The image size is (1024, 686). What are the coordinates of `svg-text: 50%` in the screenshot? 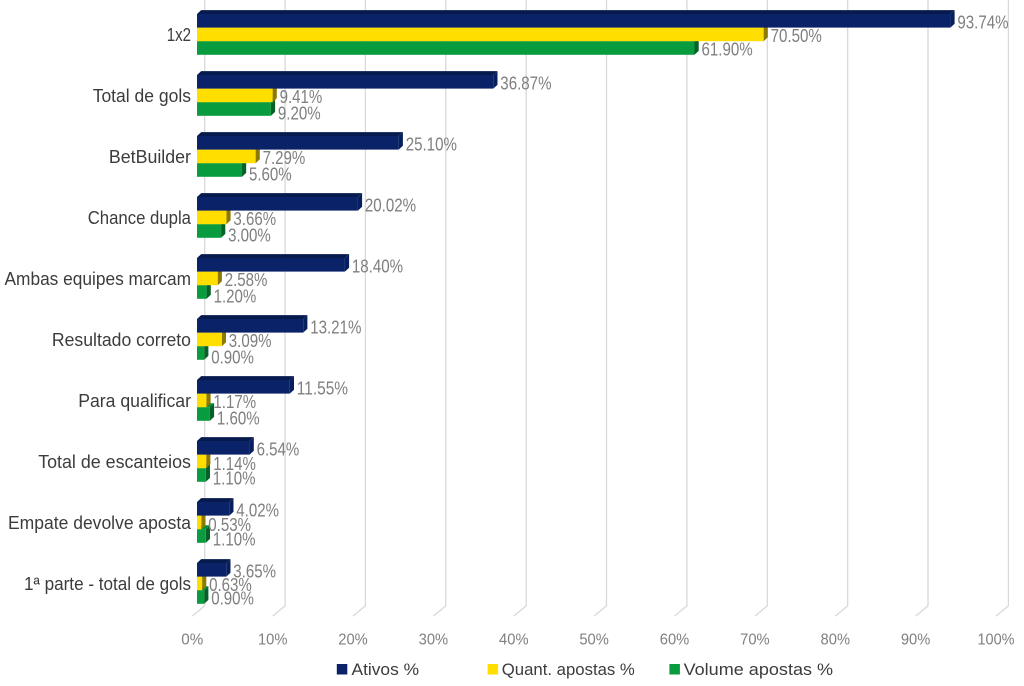 It's located at (594, 640).